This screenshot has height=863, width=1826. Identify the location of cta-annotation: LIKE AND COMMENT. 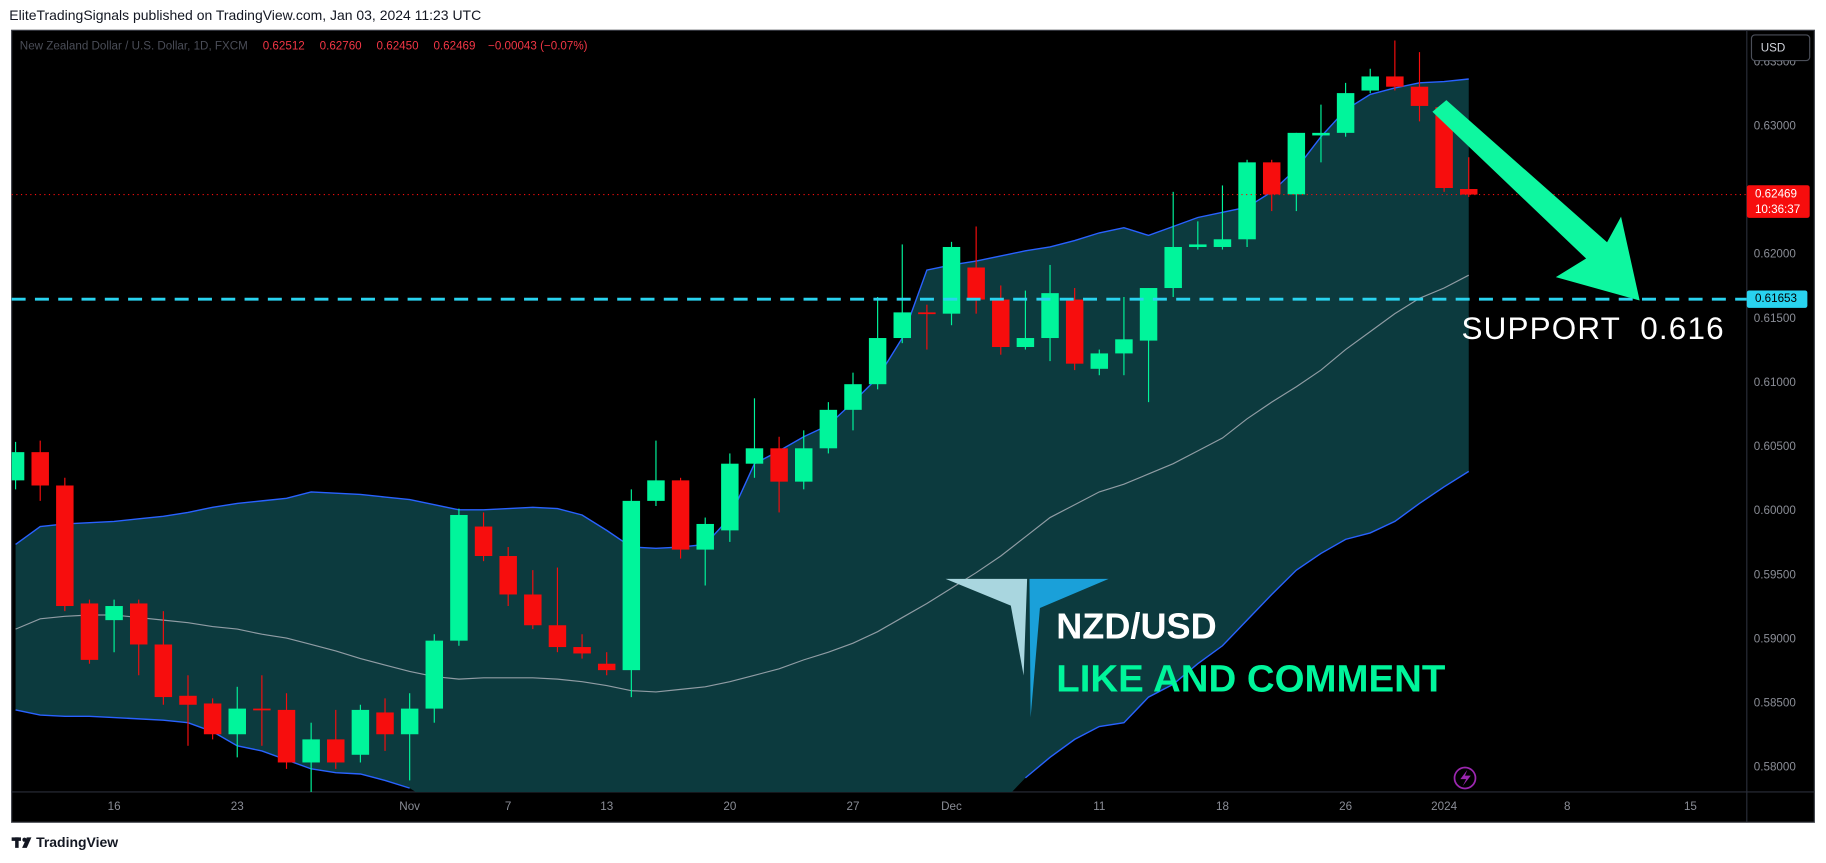
(1251, 678).